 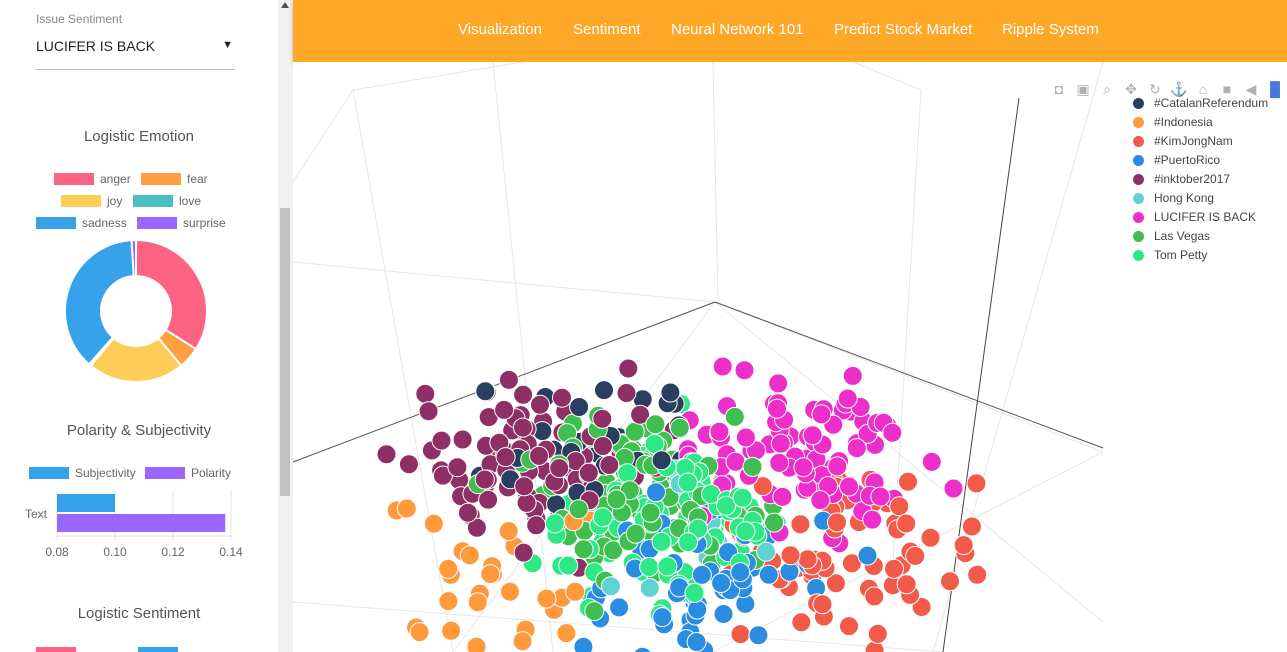 What do you see at coordinates (285, 352) in the screenshot?
I see `scrollbar-thumb` at bounding box center [285, 352].